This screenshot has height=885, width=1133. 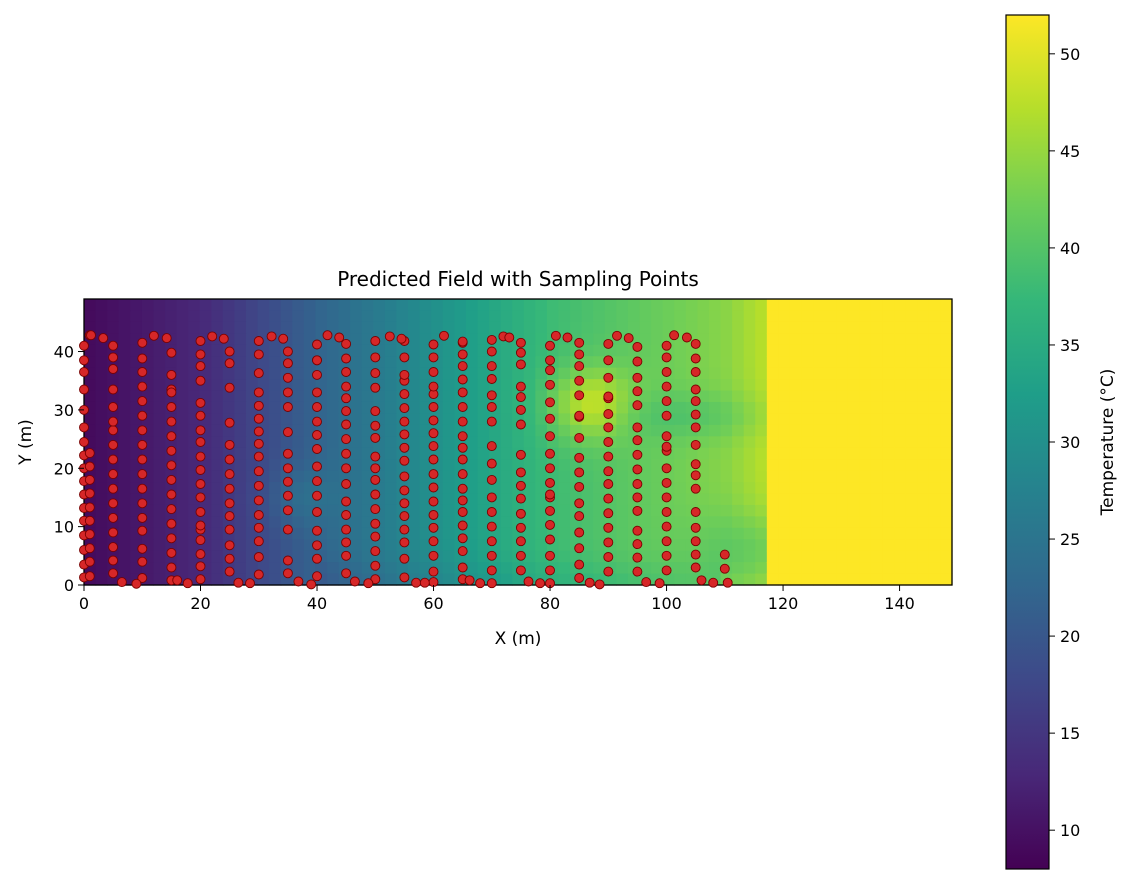 I want to click on colorbar-tick-label: 35, so click(x=1070, y=345).